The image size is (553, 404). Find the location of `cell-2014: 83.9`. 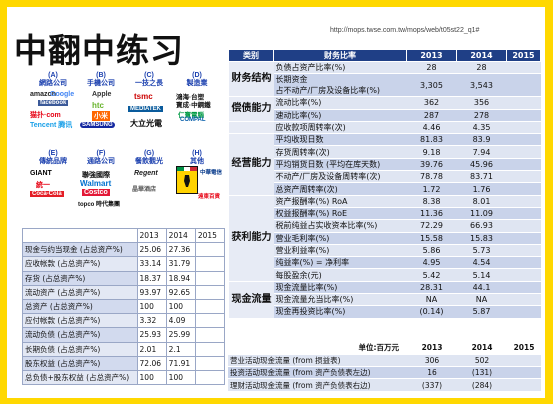

cell-2014: 83.9 is located at coordinates (481, 140).